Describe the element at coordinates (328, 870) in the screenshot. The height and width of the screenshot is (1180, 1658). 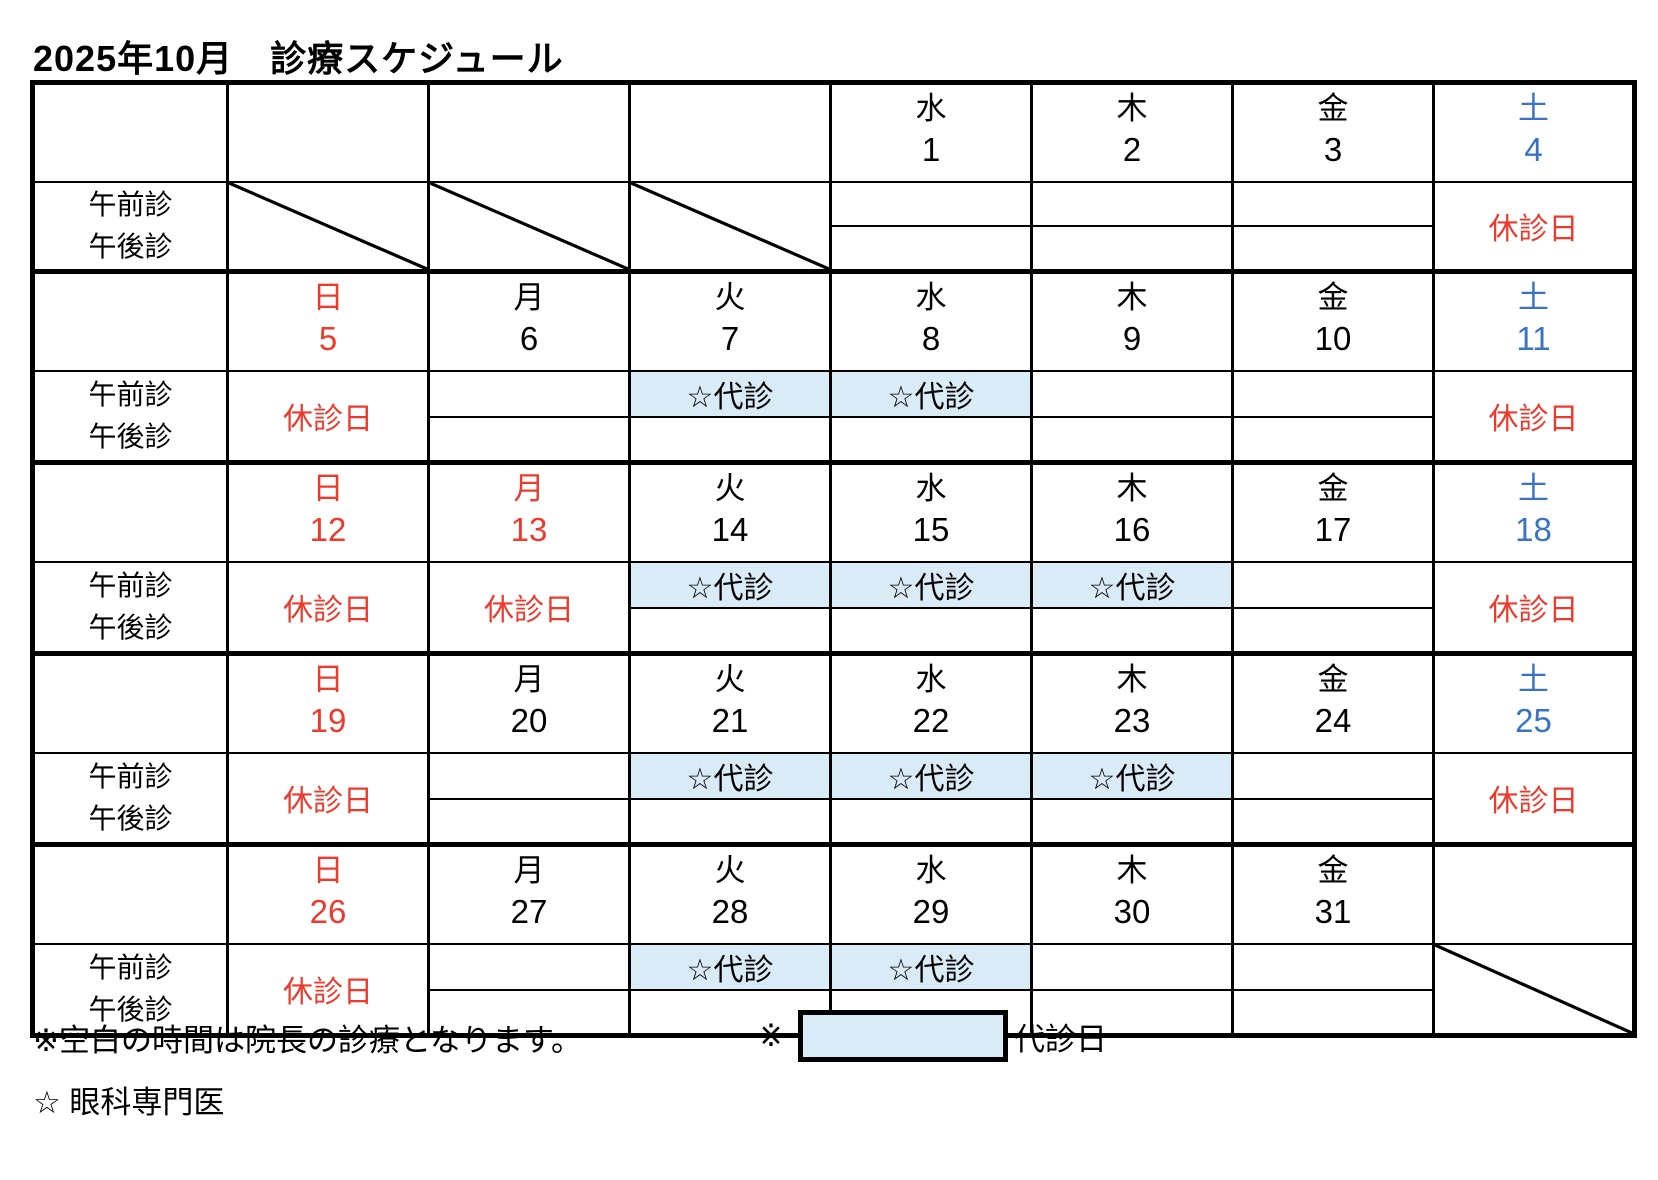
I see `dow-label: 日` at that location.